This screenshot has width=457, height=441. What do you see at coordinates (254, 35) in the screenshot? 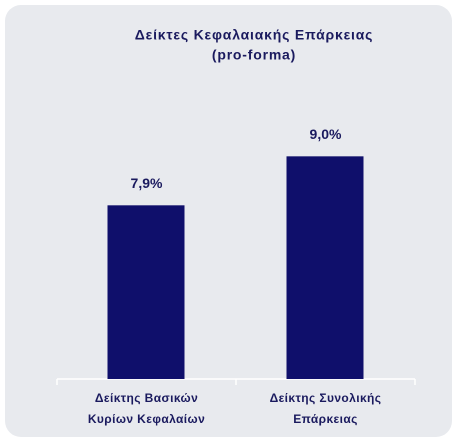
I see `chart-title: Δείκτες Κεφαλαιακής Επάρκειας` at bounding box center [254, 35].